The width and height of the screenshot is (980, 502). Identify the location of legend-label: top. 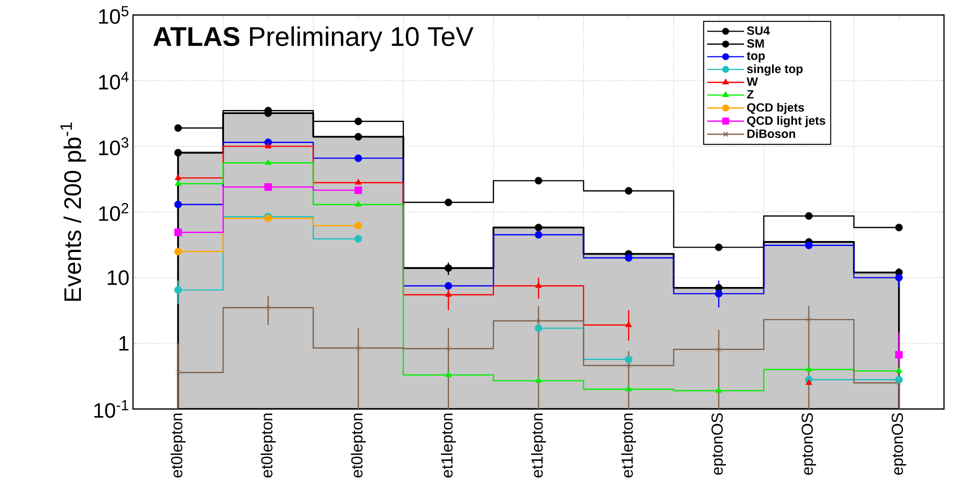
(755, 57).